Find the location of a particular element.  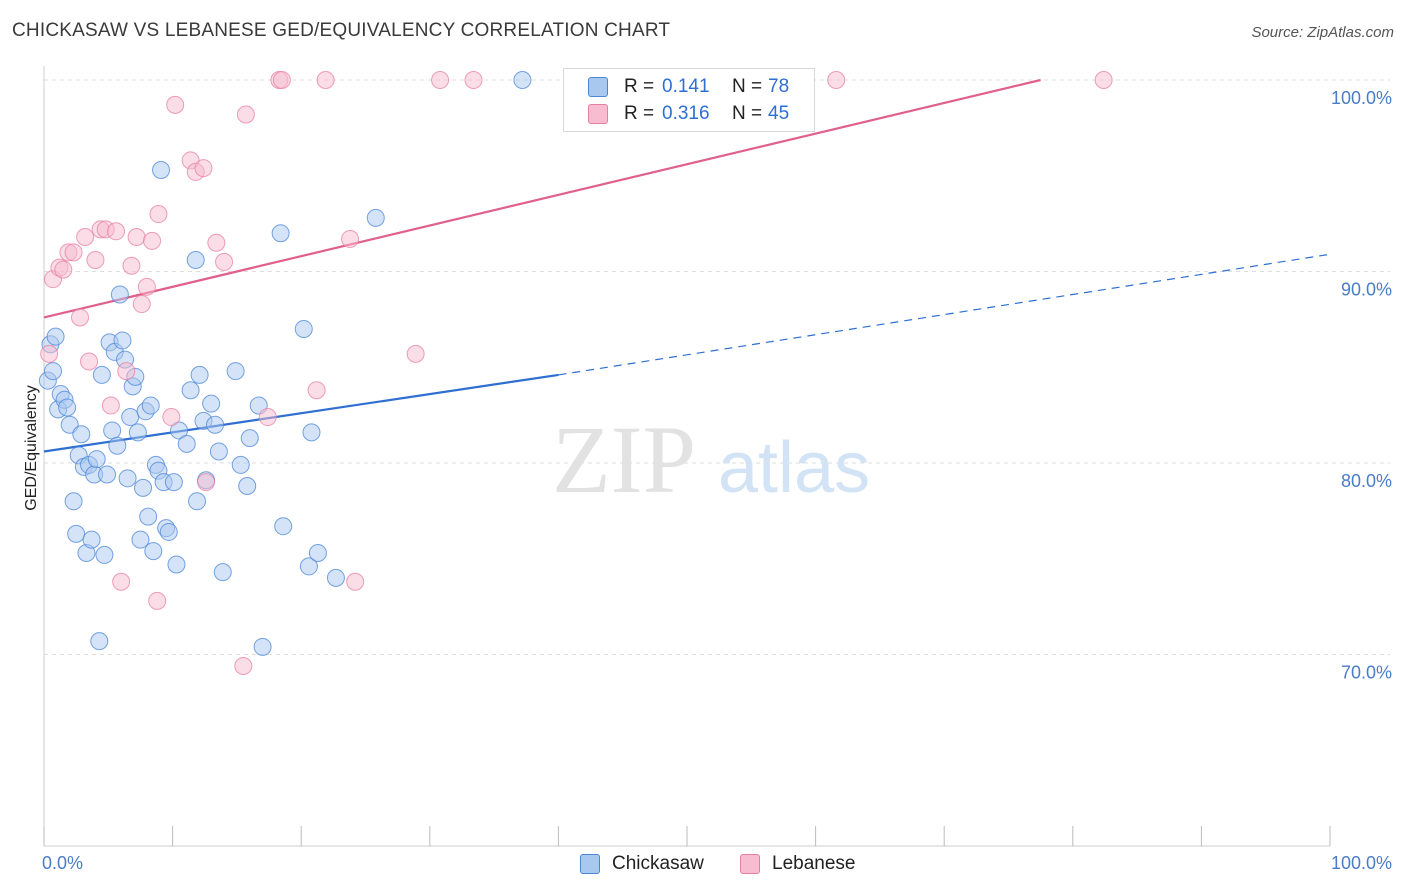

bottom-legend-swatch-chickasaw is located at coordinates (590, 864).